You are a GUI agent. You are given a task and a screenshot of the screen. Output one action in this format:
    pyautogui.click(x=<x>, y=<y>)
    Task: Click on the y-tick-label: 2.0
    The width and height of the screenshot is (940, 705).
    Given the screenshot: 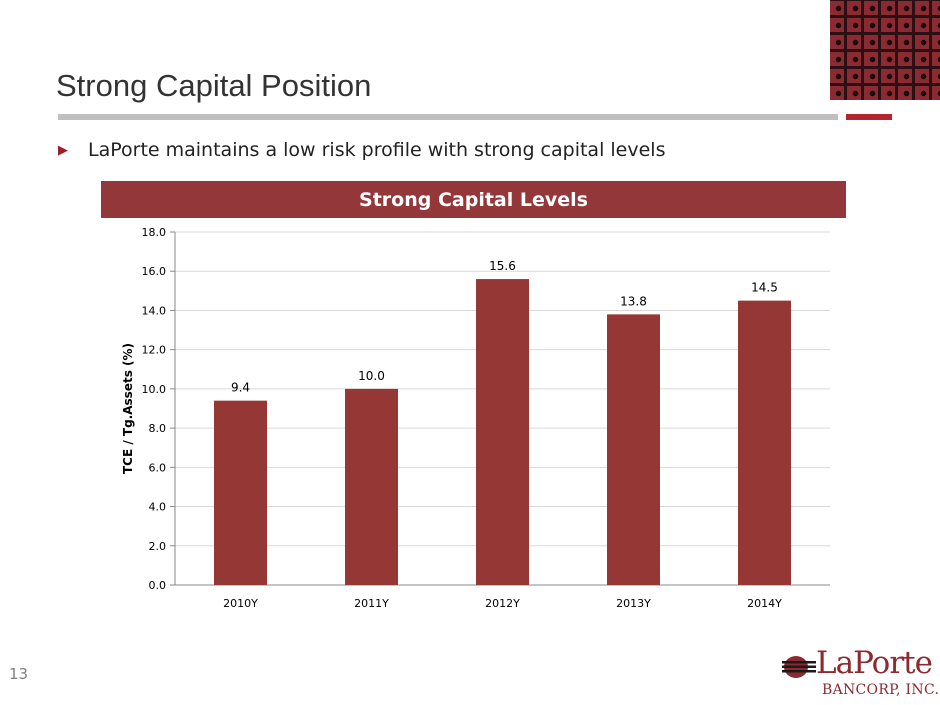 What is the action you would take?
    pyautogui.click(x=158, y=546)
    